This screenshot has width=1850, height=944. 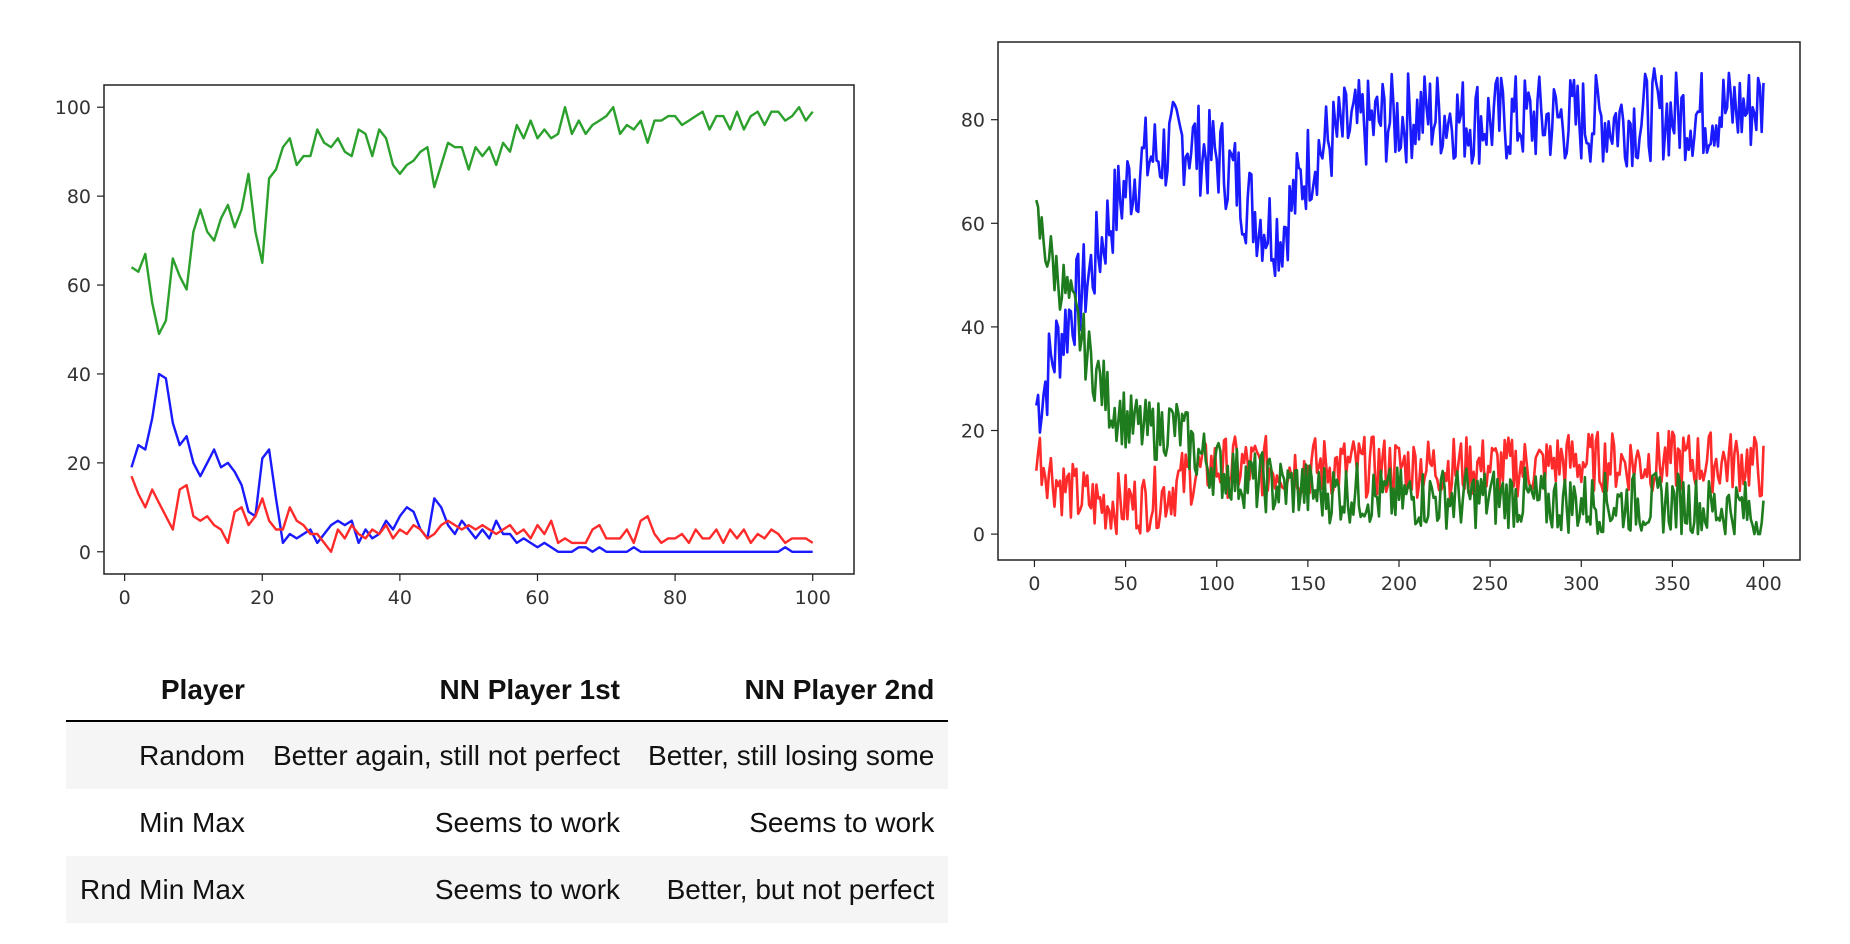 I want to click on header-nn-player-2nd: NN Player 2nd, so click(x=791, y=691).